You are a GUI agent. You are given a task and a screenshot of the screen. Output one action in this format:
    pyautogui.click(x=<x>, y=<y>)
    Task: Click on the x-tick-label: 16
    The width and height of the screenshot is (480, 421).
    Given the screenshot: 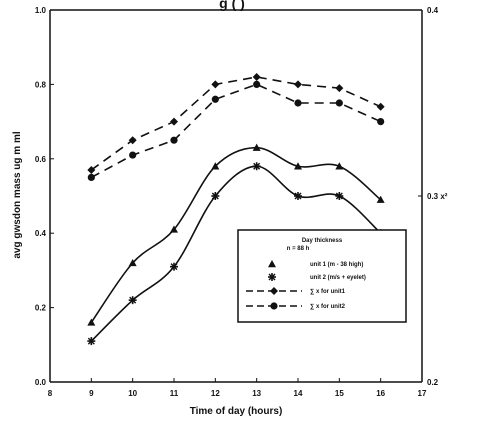 What is the action you would take?
    pyautogui.click(x=380, y=393)
    